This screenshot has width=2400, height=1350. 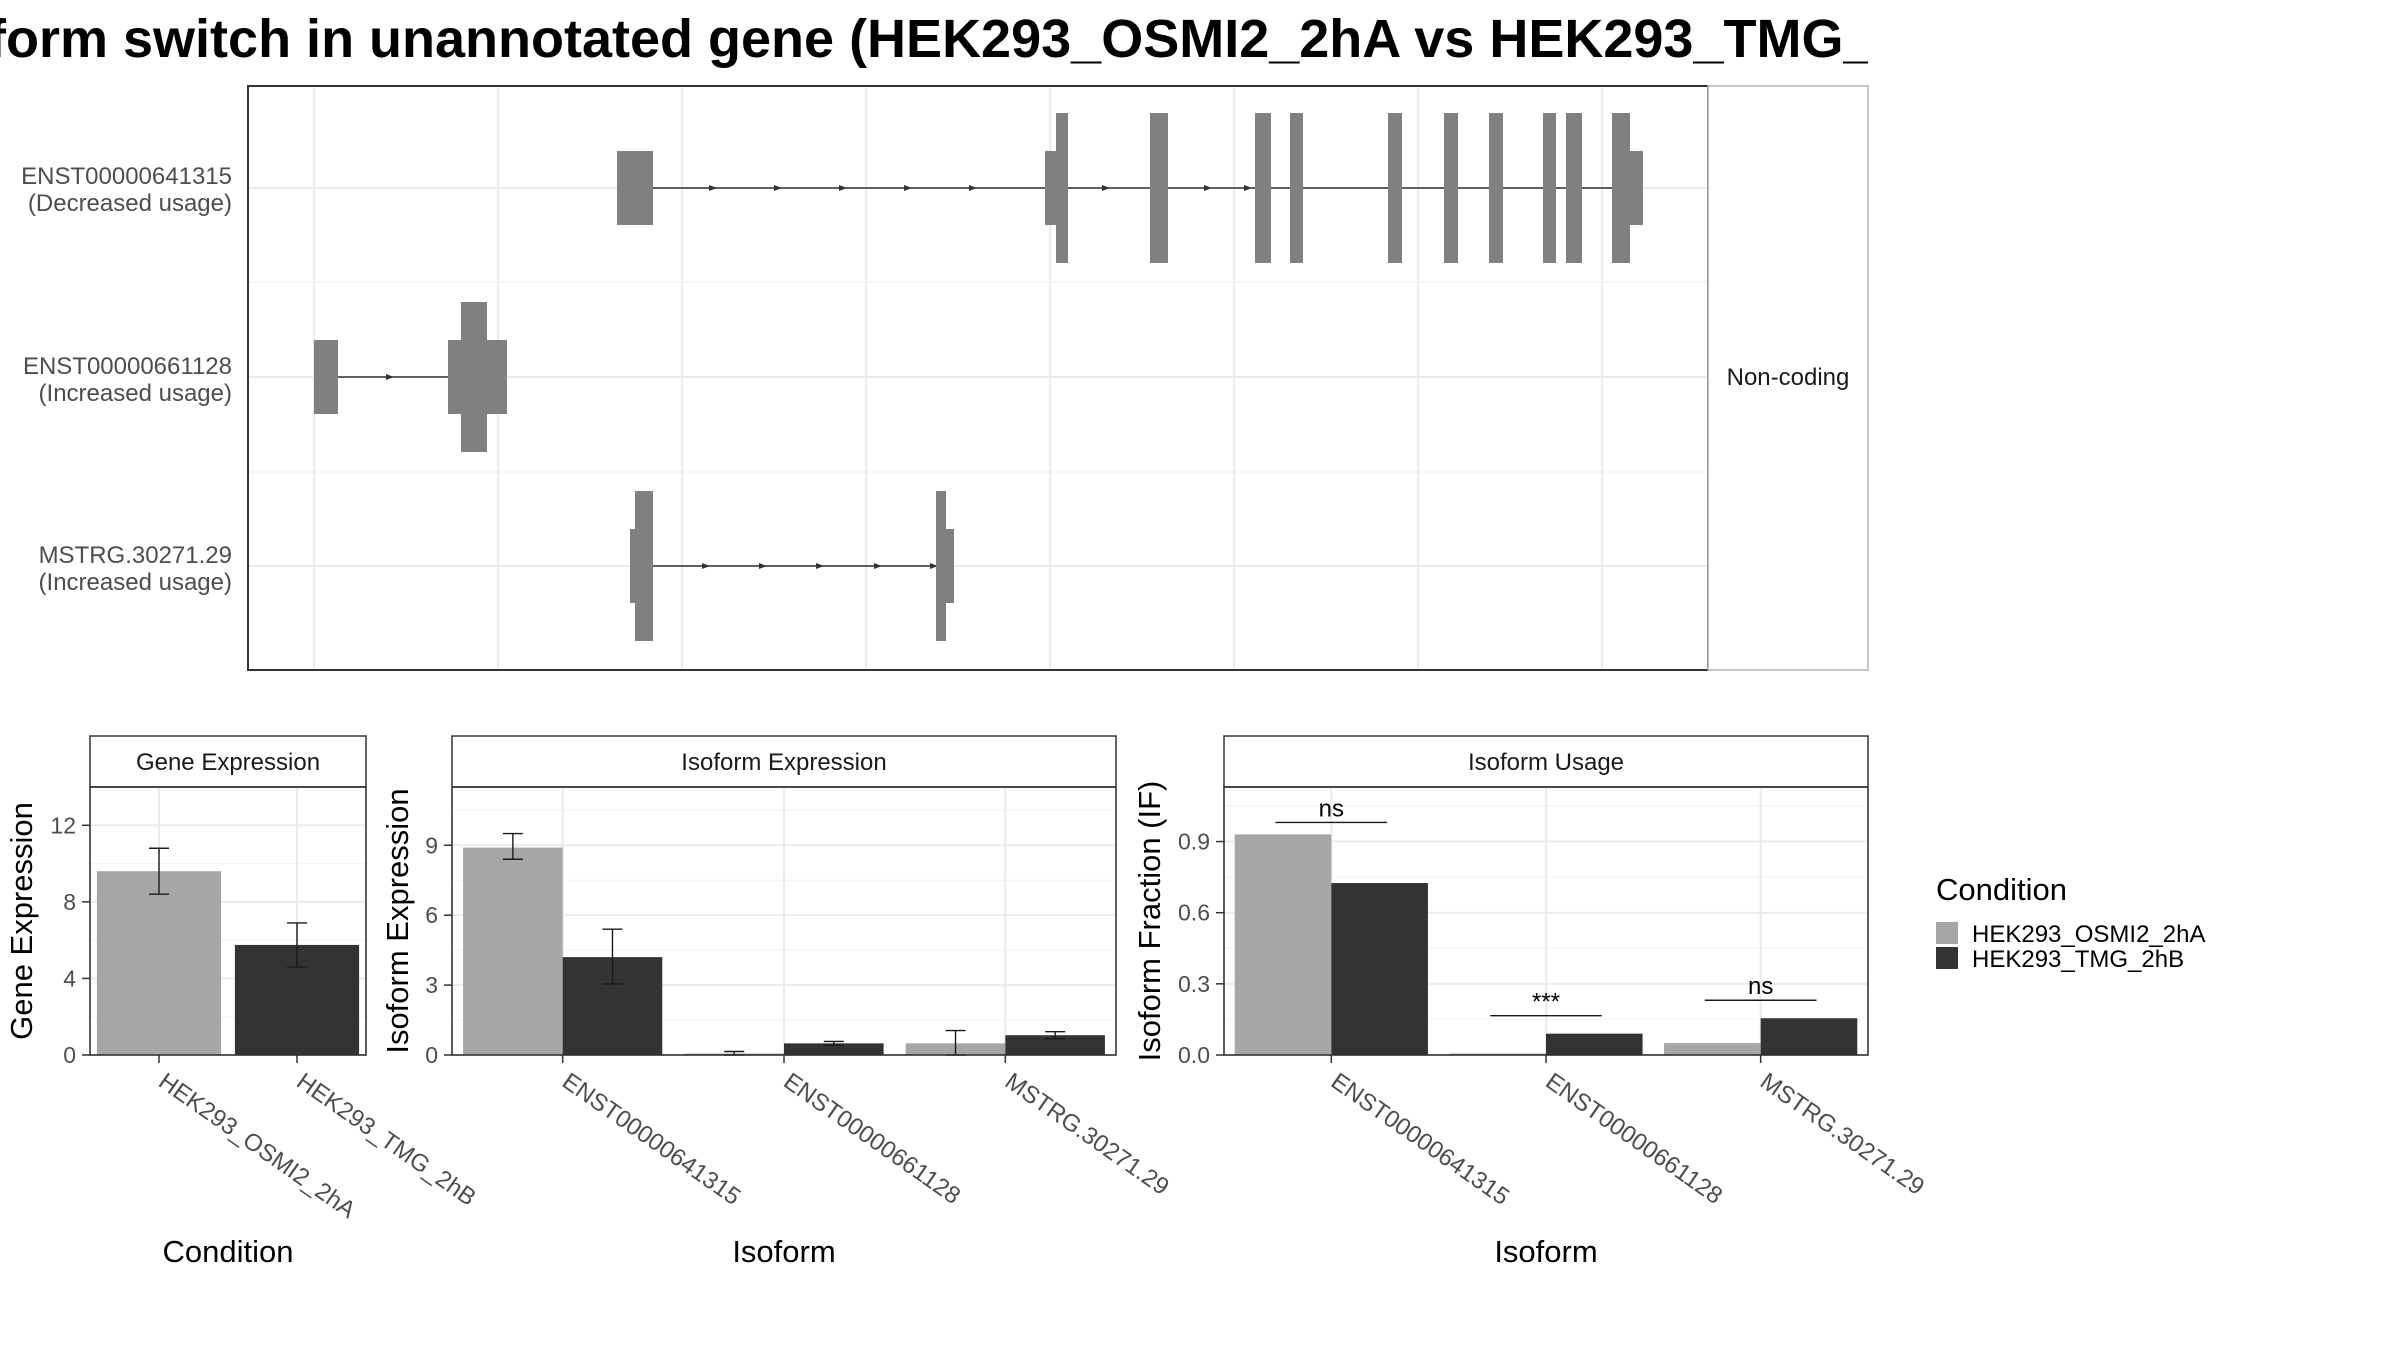 What do you see at coordinates (63, 825) in the screenshot?
I see `y-tick-label: 12` at bounding box center [63, 825].